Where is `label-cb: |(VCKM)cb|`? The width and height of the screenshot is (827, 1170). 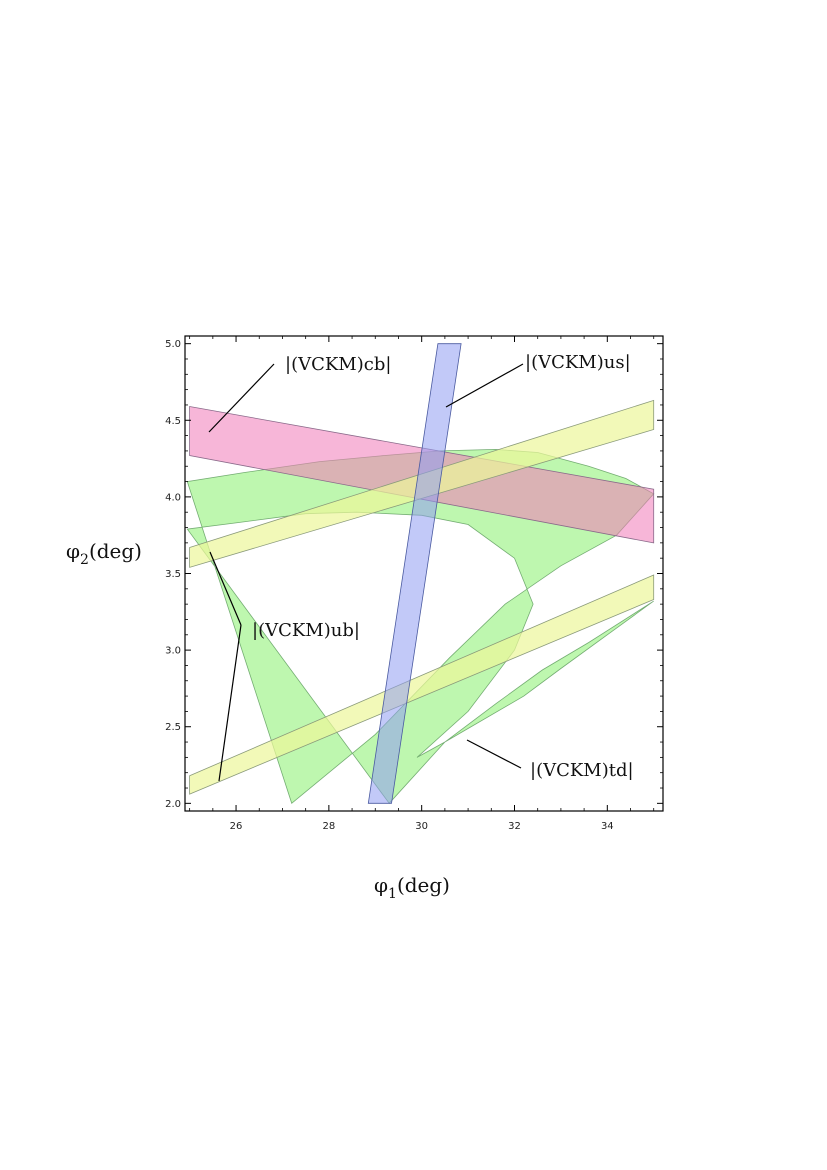 label-cb: |(VCKM)cb| is located at coordinates (338, 364).